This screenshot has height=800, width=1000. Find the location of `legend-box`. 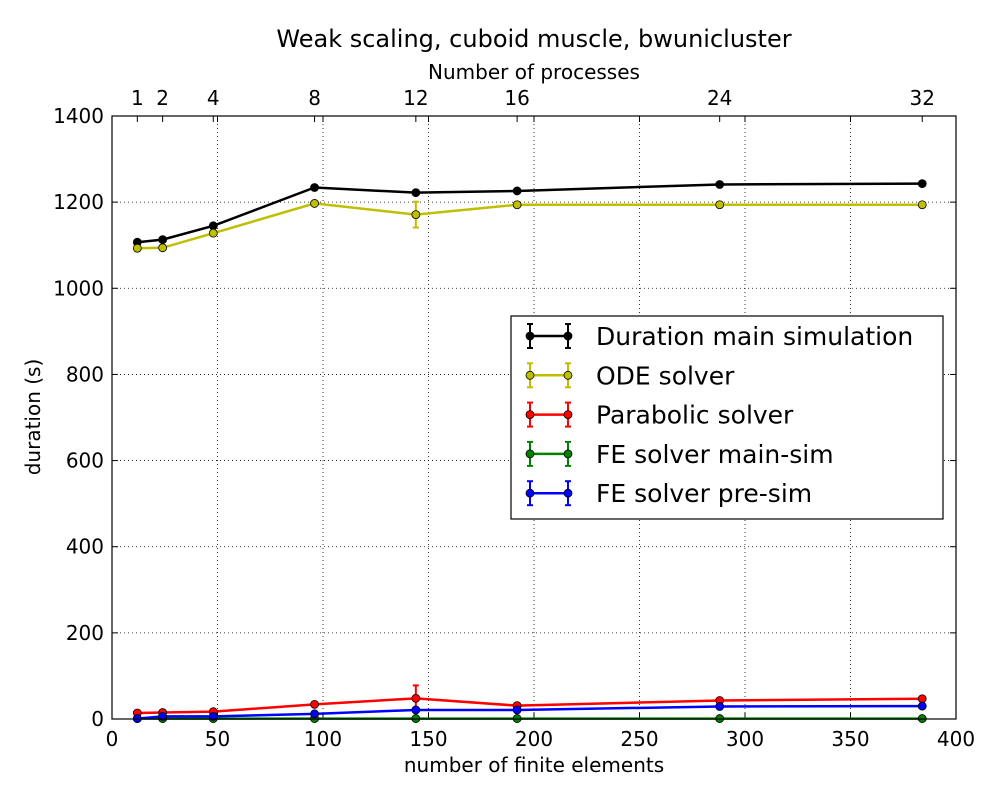

legend-box is located at coordinates (727, 417).